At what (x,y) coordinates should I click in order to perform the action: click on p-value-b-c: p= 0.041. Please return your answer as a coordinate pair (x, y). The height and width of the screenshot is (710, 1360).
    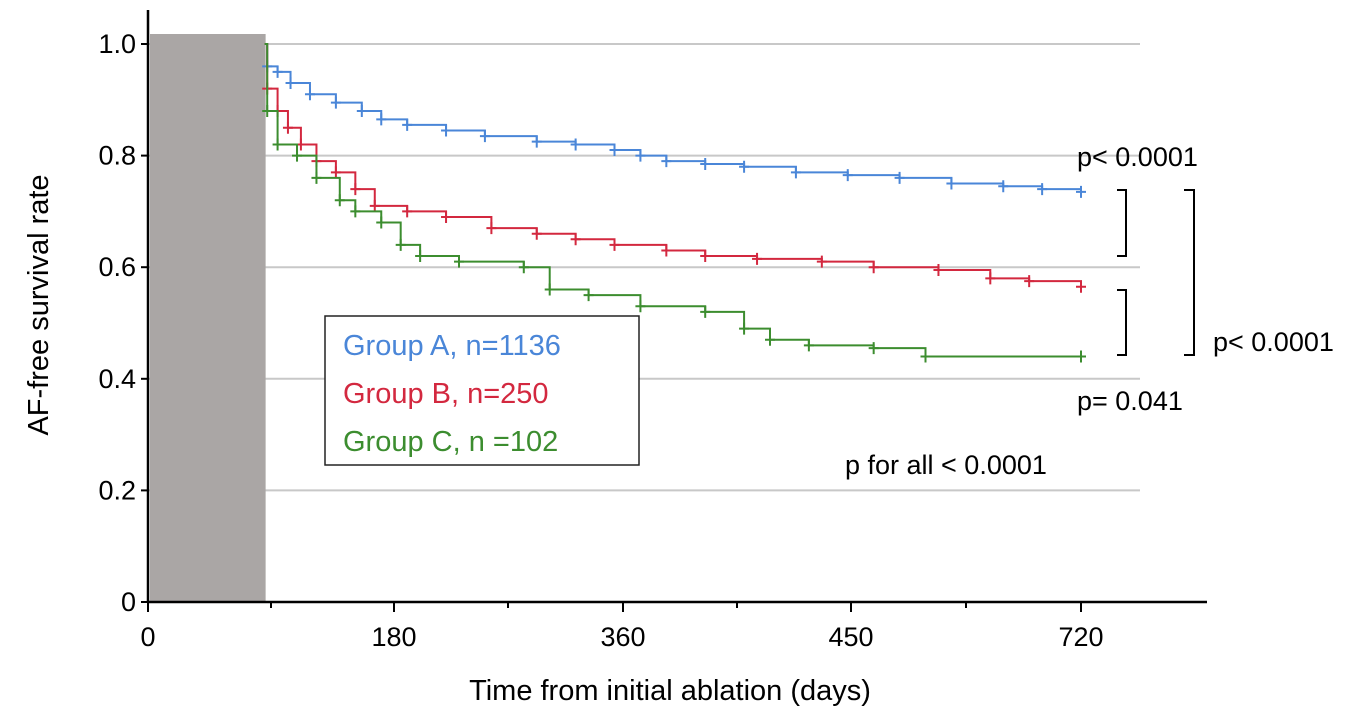
    Looking at the image, I should click on (1130, 401).